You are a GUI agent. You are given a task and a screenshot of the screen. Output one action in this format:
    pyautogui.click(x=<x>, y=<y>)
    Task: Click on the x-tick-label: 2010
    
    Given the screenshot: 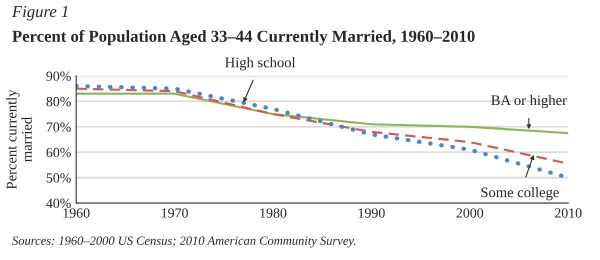 What is the action you would take?
    pyautogui.click(x=568, y=213)
    